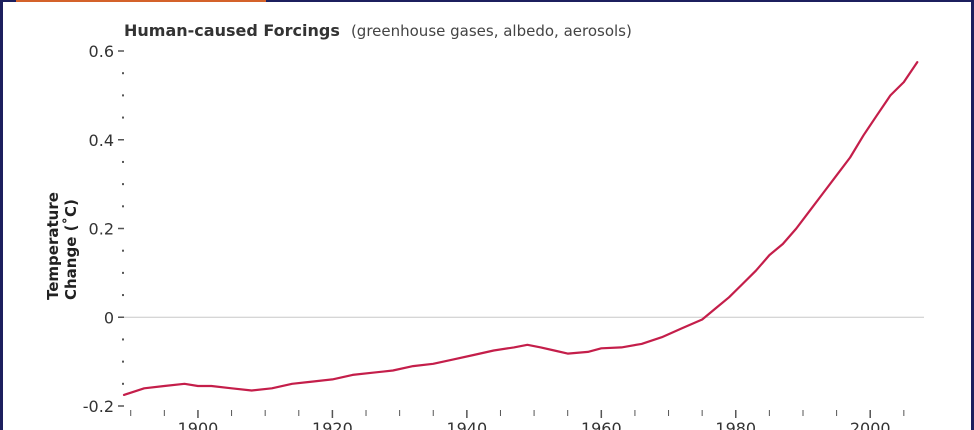 This screenshot has width=974, height=430. Describe the element at coordinates (601, 424) in the screenshot. I see `x-tick-label: 1960` at that location.